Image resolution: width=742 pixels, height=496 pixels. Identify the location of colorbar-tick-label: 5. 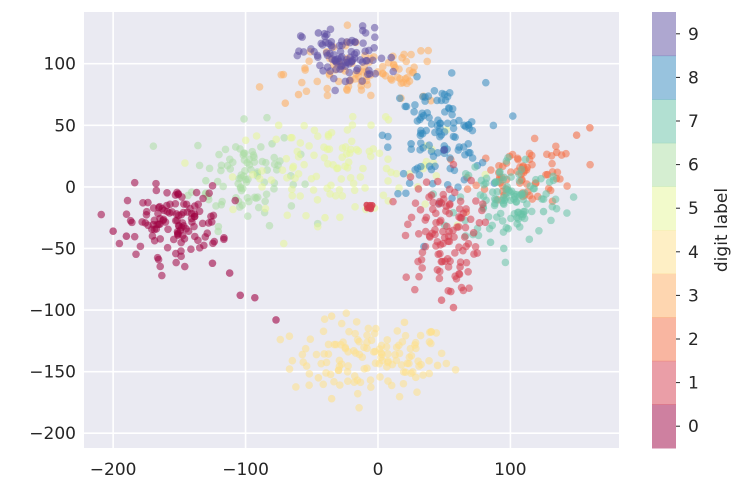
(693, 209).